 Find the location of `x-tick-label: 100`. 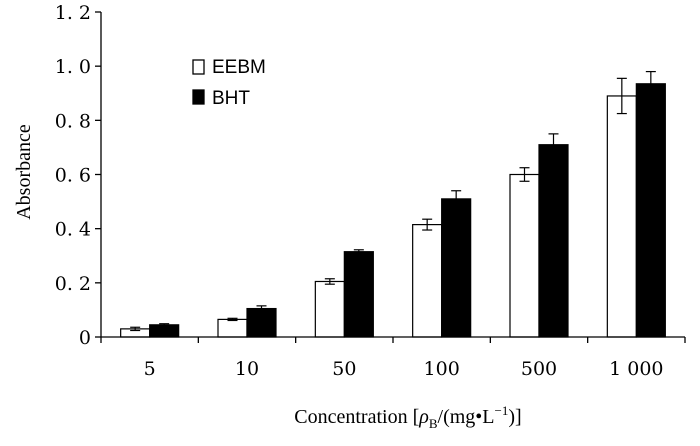

x-tick-label: 100 is located at coordinates (442, 369).